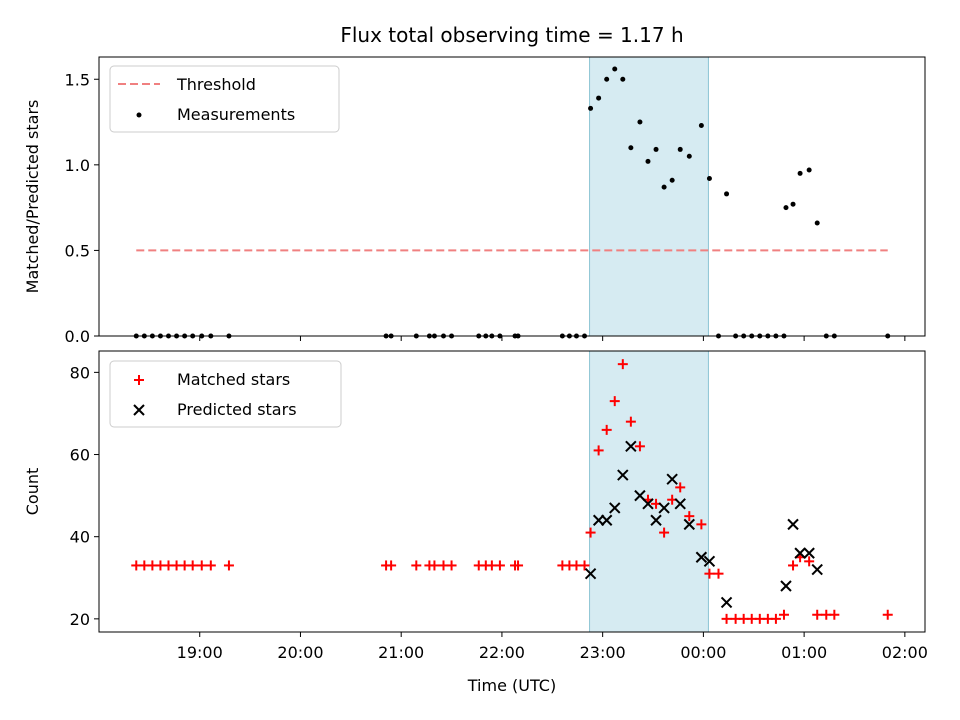  Describe the element at coordinates (225, 394) in the screenshot. I see `counts-legend: Matched stars Predicted stars` at that location.